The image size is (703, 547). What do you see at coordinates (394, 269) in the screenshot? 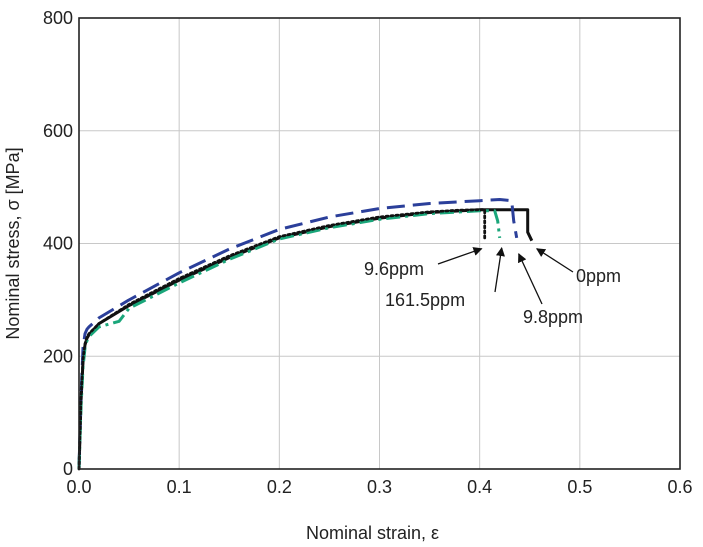
I see `annotation-label: 9.6ppm` at bounding box center [394, 269].